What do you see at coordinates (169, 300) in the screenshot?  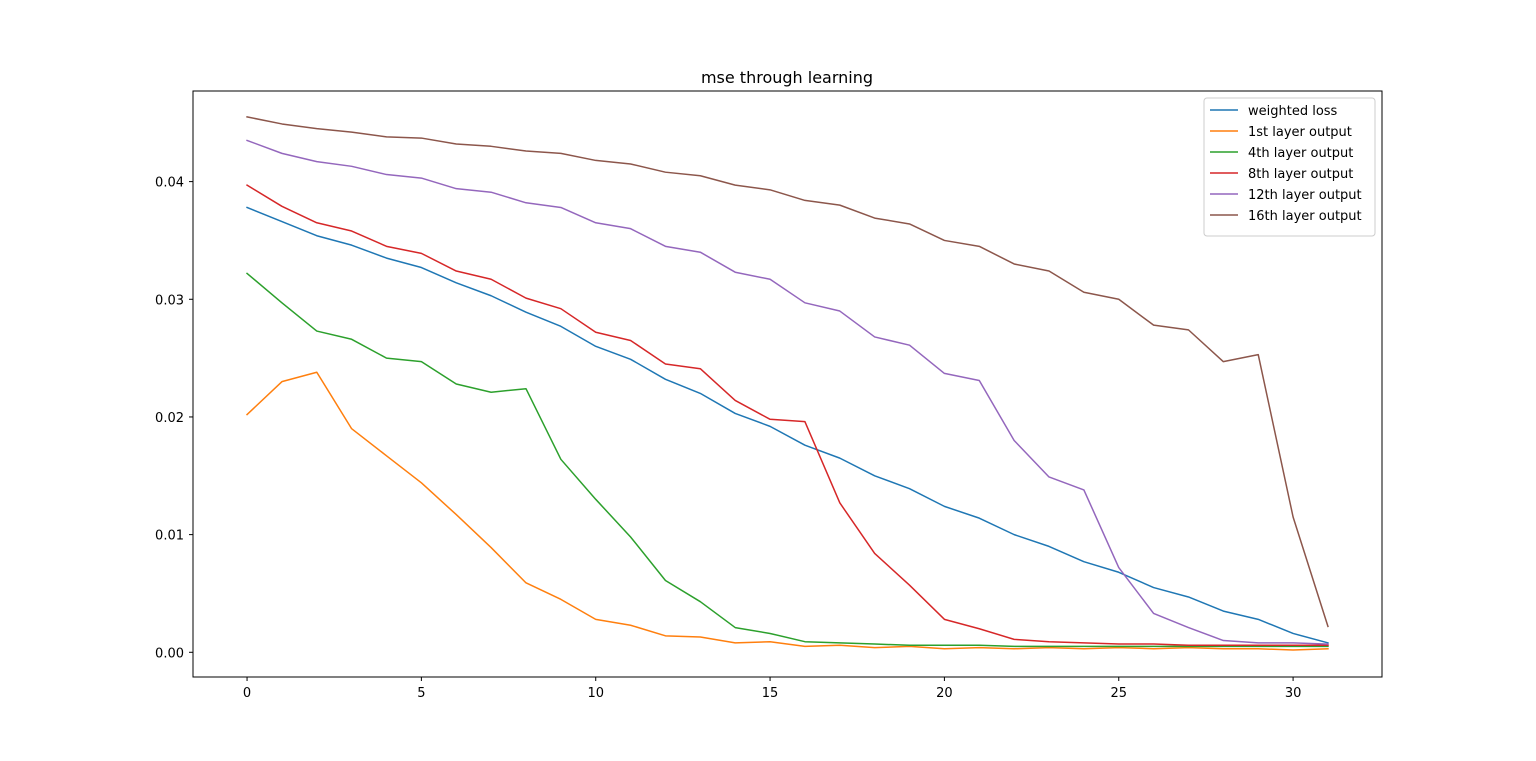 I see `y-tick-label: 0.03` at bounding box center [169, 300].